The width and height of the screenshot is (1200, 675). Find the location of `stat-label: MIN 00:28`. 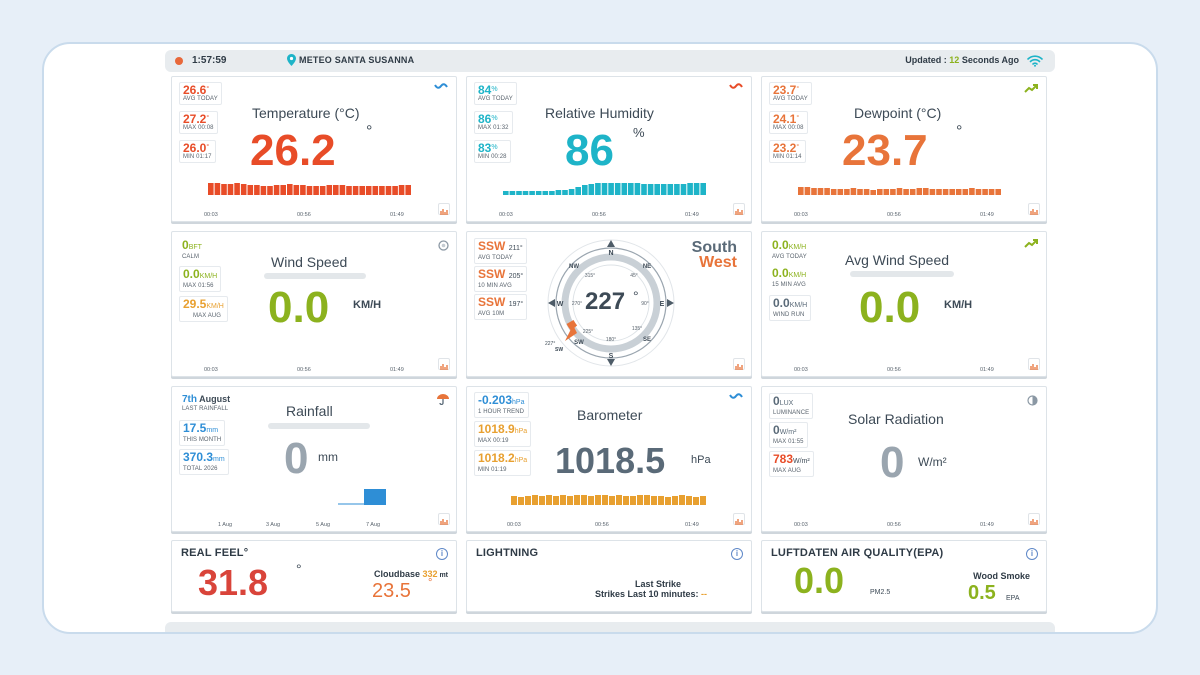

stat-label: MIN 00:28 is located at coordinates (492, 157).